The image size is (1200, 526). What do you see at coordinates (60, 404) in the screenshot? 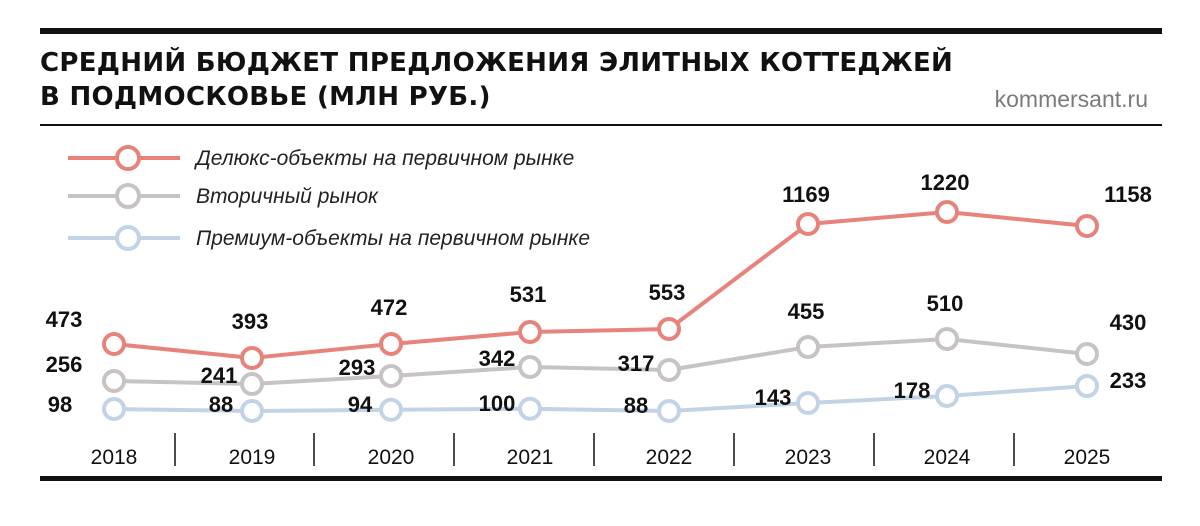
I see `data-label: 98` at bounding box center [60, 404].